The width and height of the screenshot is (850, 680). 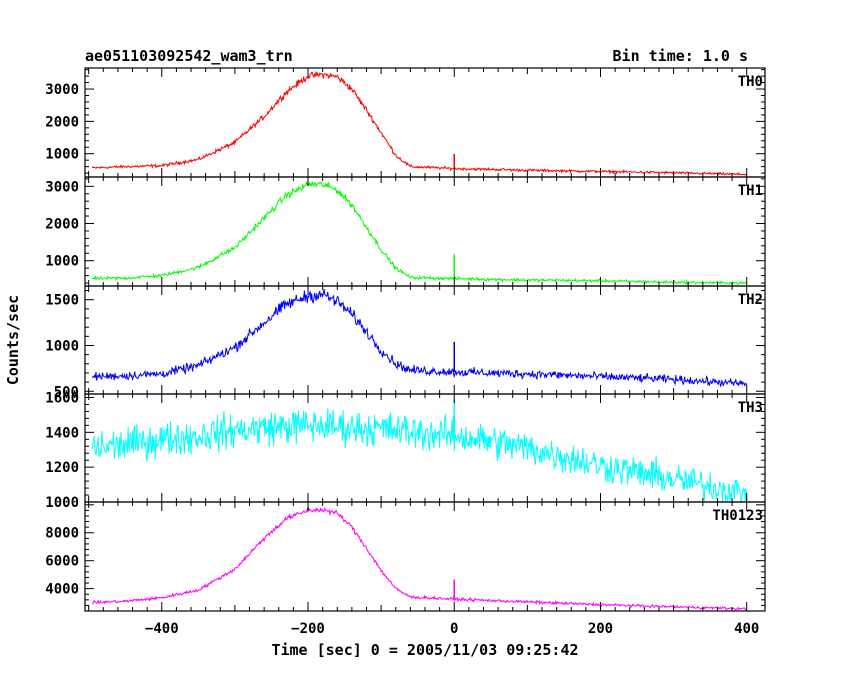 I want to click on y-axis-label: Counts/sec, so click(x=13, y=340).